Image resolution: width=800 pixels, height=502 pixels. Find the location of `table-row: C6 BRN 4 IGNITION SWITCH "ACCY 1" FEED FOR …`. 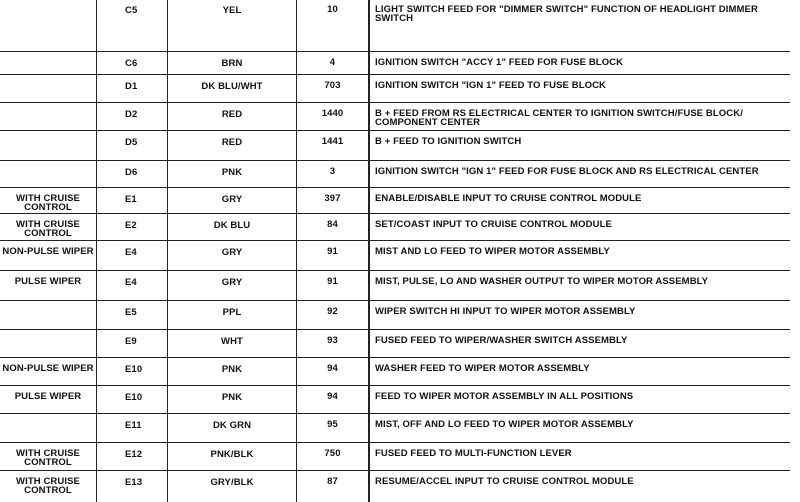

table-row: C6 BRN 4 IGNITION SWITCH "ACCY 1" FEED FOR … is located at coordinates (395, 62).